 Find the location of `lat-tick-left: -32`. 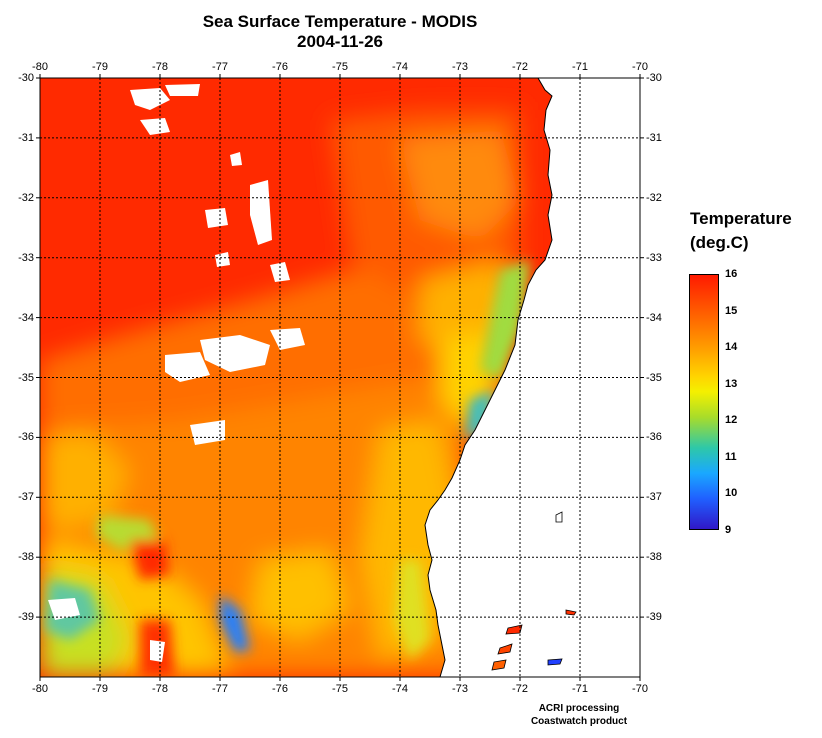

lat-tick-left: -32 is located at coordinates (26, 197).